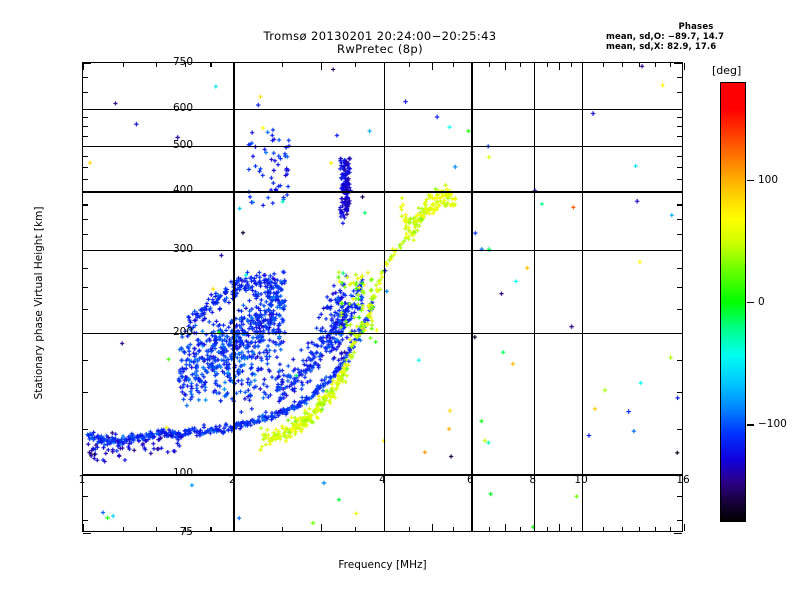  Describe the element at coordinates (186, 532) in the screenshot. I see `y-tick-label: 75` at that location.